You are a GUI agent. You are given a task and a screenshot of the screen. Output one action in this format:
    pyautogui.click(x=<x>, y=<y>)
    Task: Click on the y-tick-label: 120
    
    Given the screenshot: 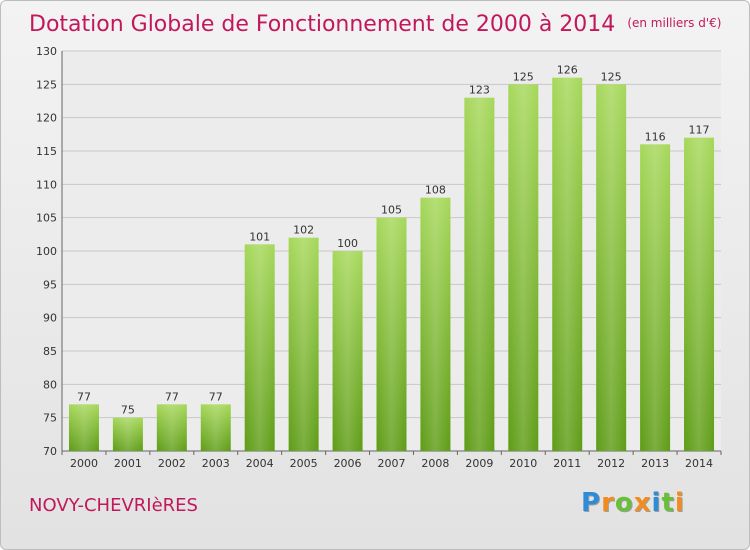 What is the action you would take?
    pyautogui.click(x=46, y=118)
    